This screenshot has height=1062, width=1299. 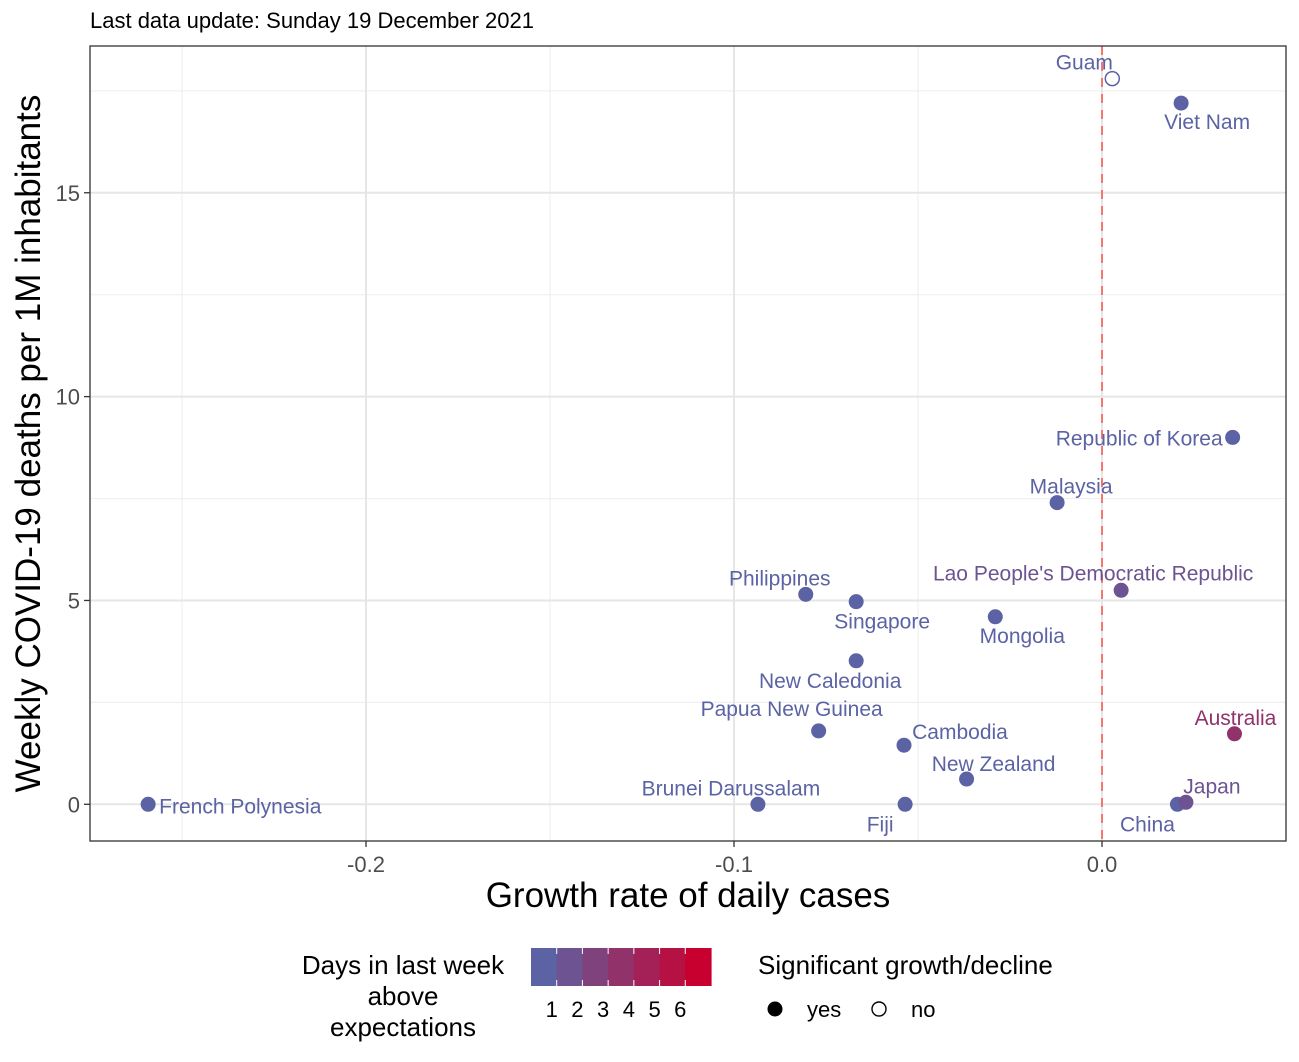 I want to click on label-australia: Australia, so click(x=1236, y=718).